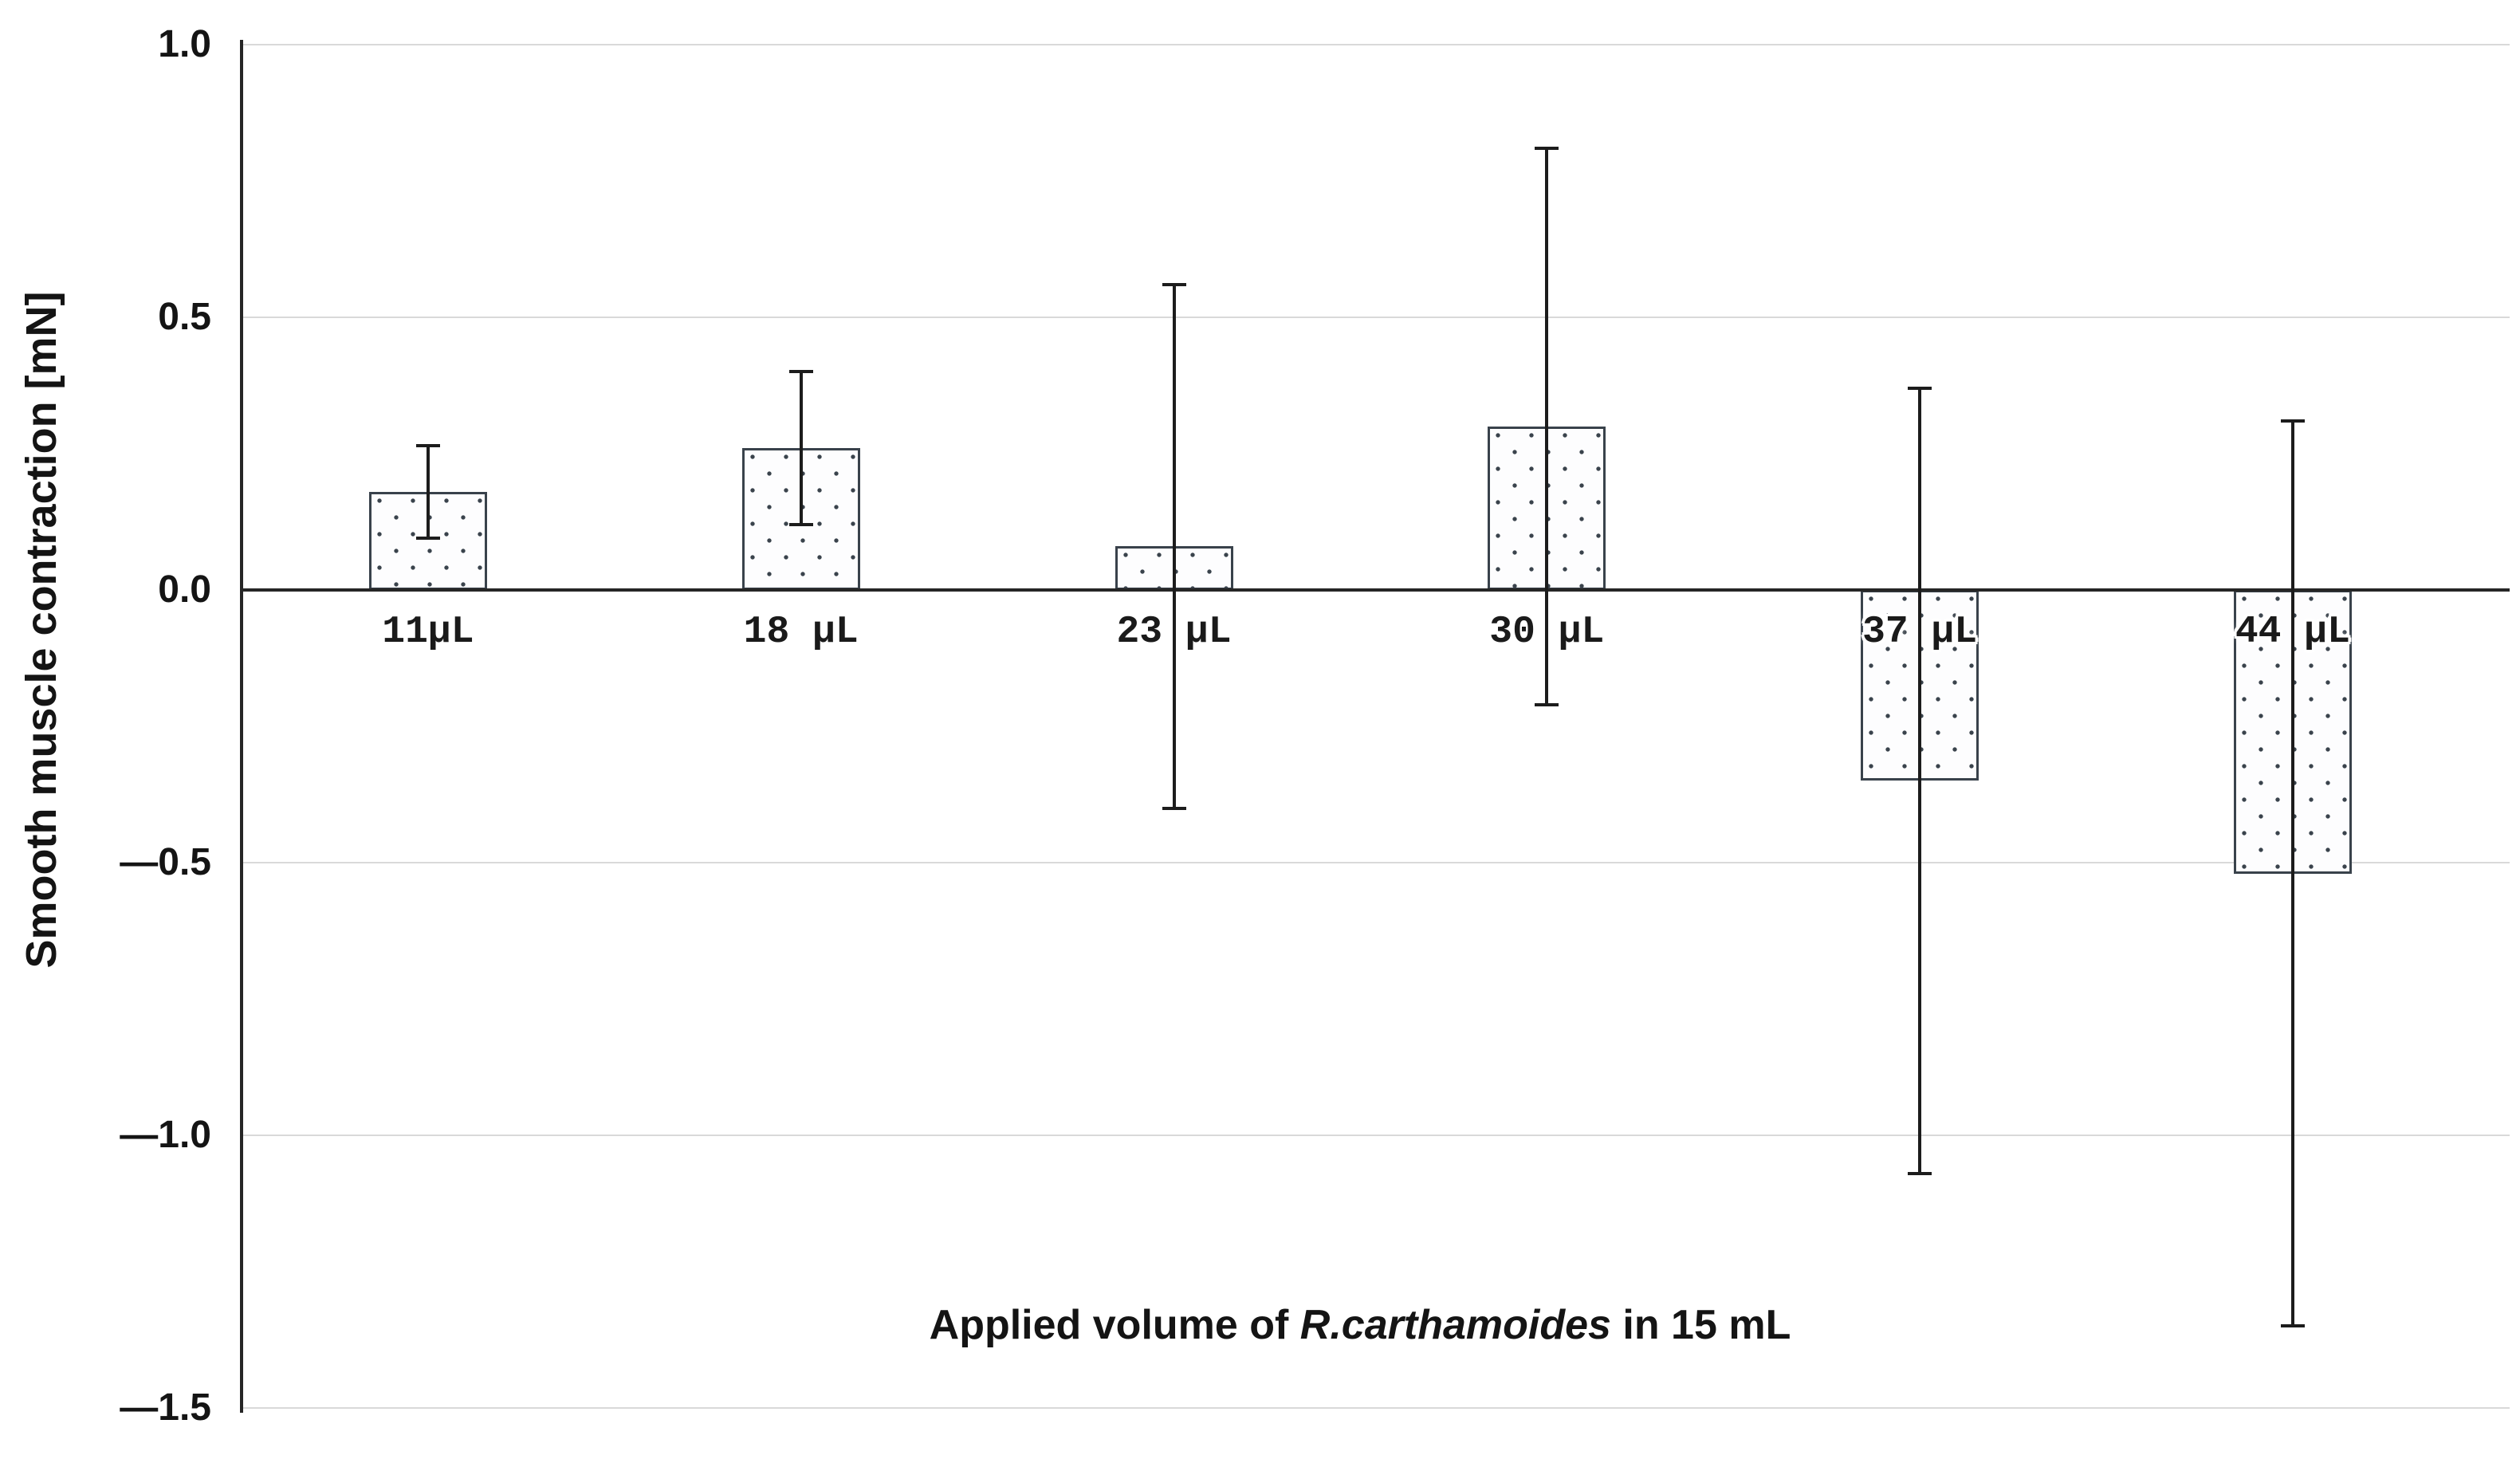 This screenshot has width=2520, height=1459. I want to click on gridline-—1.5, so click(1376, 1408).